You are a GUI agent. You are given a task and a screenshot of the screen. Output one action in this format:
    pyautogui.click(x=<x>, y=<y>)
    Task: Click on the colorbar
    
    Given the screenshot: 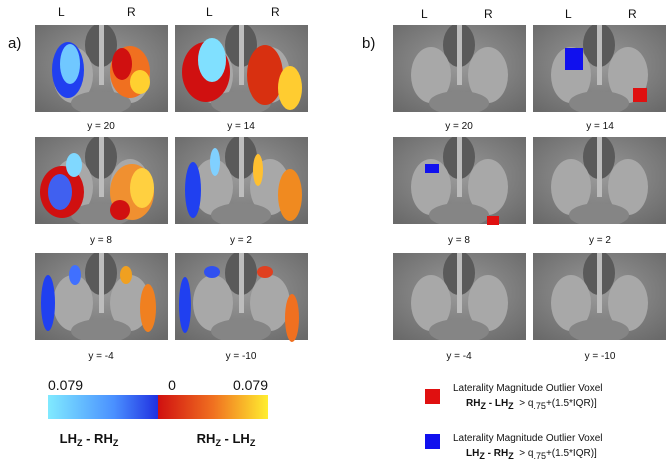 What is the action you would take?
    pyautogui.click(x=158, y=407)
    